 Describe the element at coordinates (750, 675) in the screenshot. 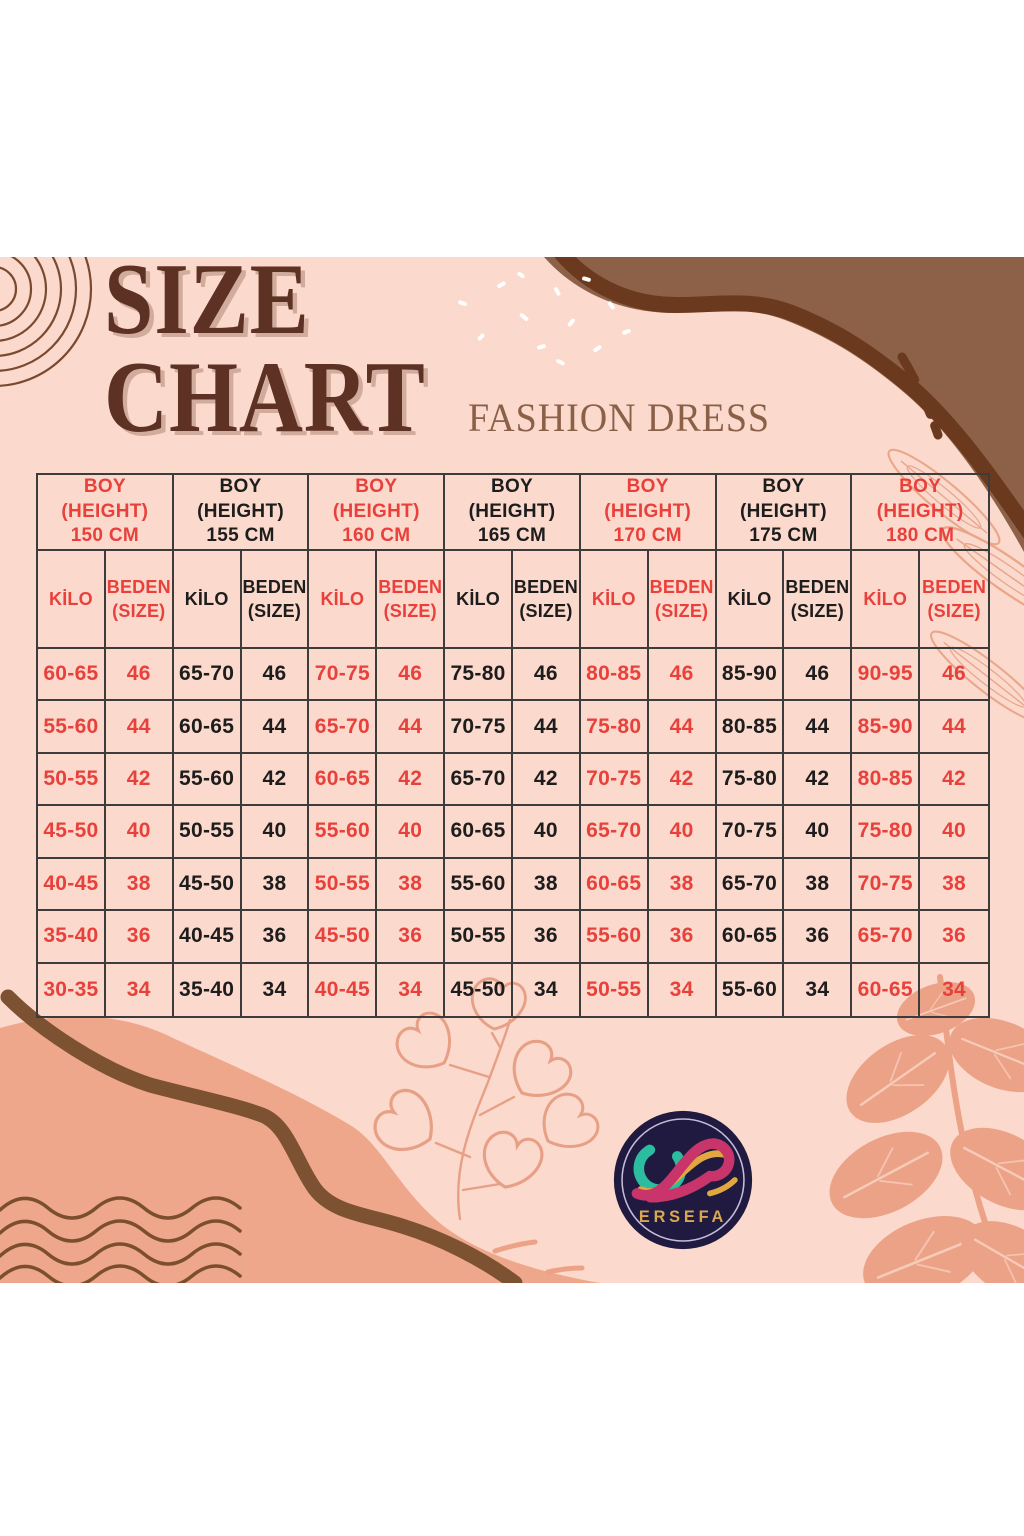

I see `weight-cell: 85-90` at that location.